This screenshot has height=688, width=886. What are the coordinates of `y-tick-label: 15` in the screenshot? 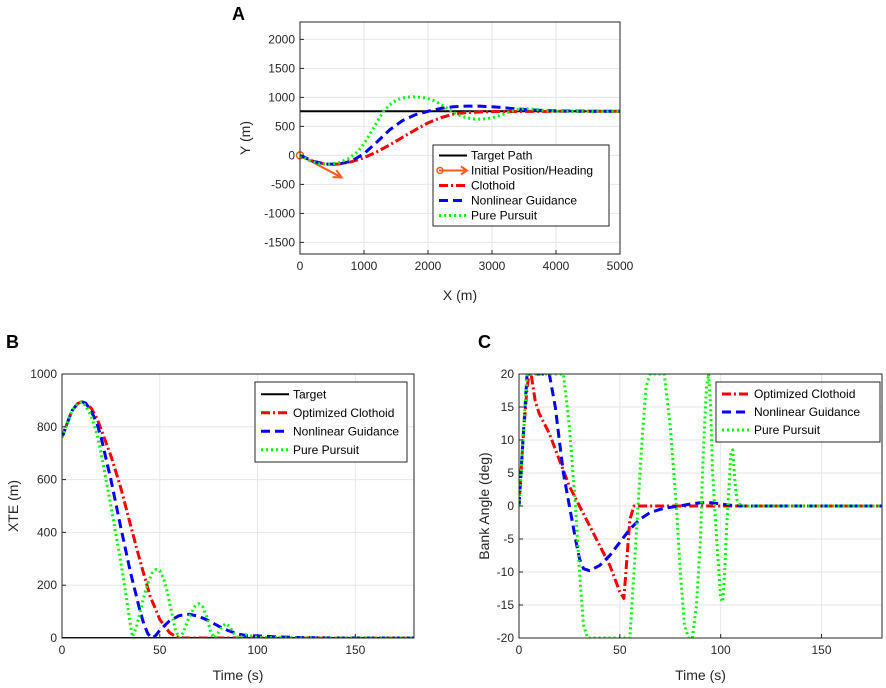 It's located at (508, 407).